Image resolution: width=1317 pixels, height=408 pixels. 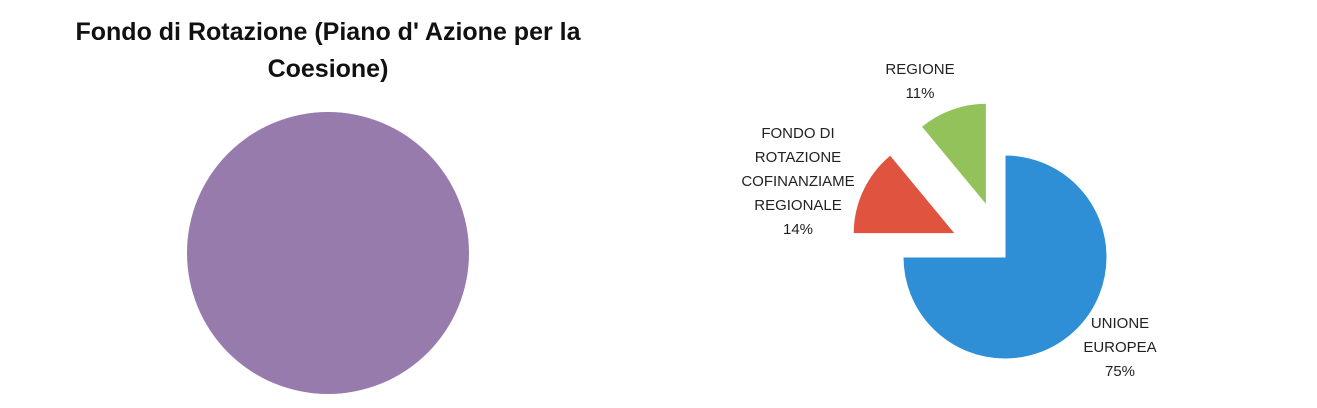 What do you see at coordinates (798, 229) in the screenshot?
I see `value-label: 14%` at bounding box center [798, 229].